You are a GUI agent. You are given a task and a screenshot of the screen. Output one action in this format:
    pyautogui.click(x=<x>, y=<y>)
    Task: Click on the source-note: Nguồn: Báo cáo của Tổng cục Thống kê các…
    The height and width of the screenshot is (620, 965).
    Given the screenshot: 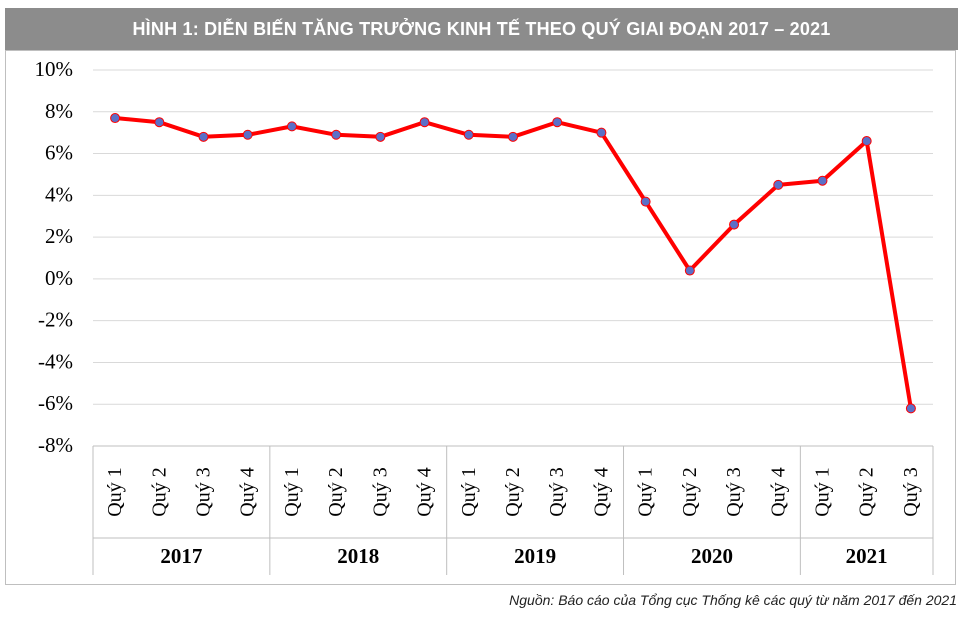 What is the action you would take?
    pyautogui.click(x=733, y=600)
    